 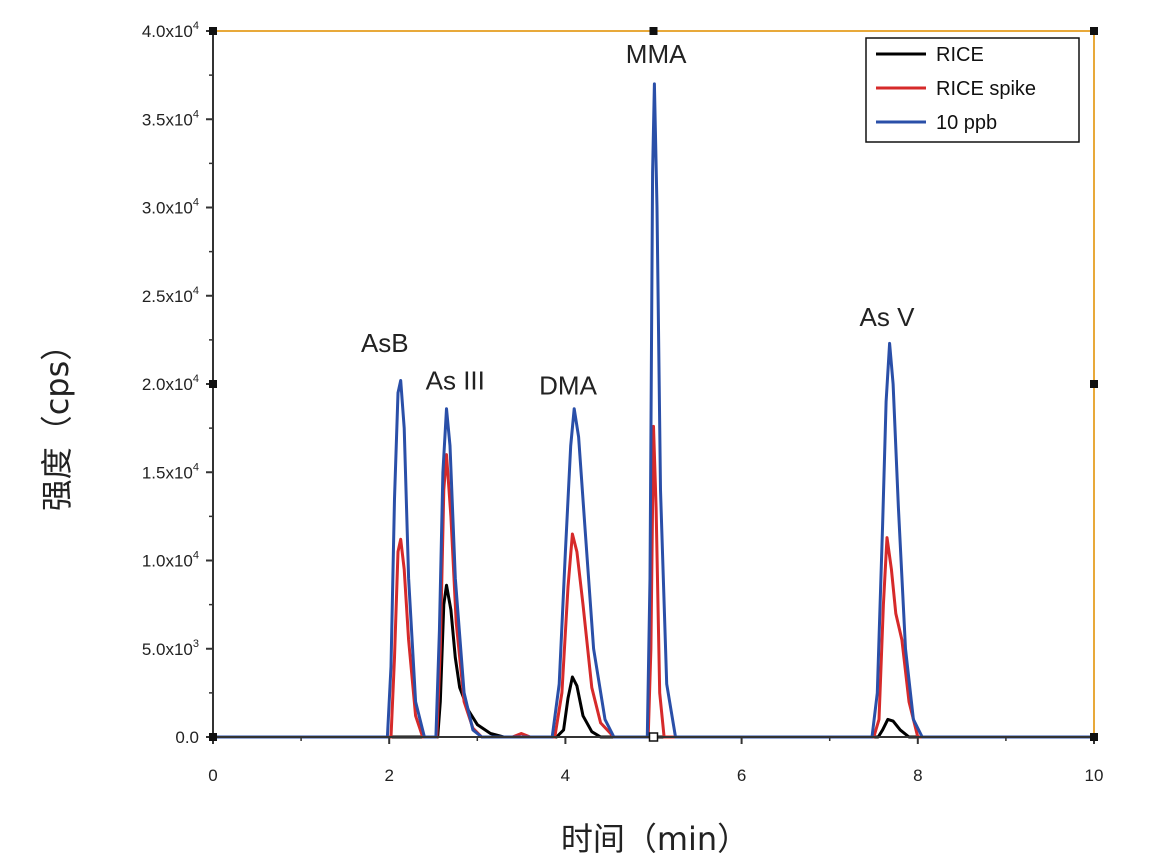 I want to click on x-tick-label: 6, so click(x=741, y=775).